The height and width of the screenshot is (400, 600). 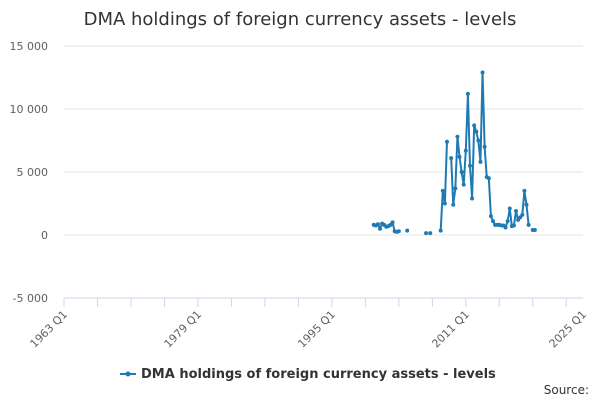 I want to click on y-tick-label: 15 000, so click(x=29, y=46).